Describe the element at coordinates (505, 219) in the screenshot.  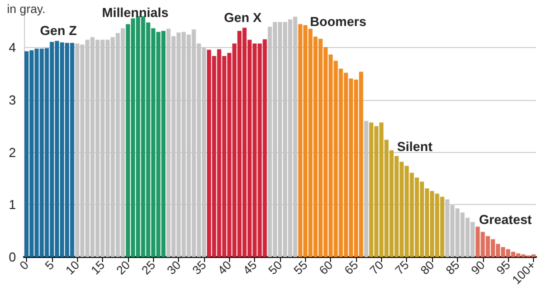
I see `annotation: Greatest` at that location.